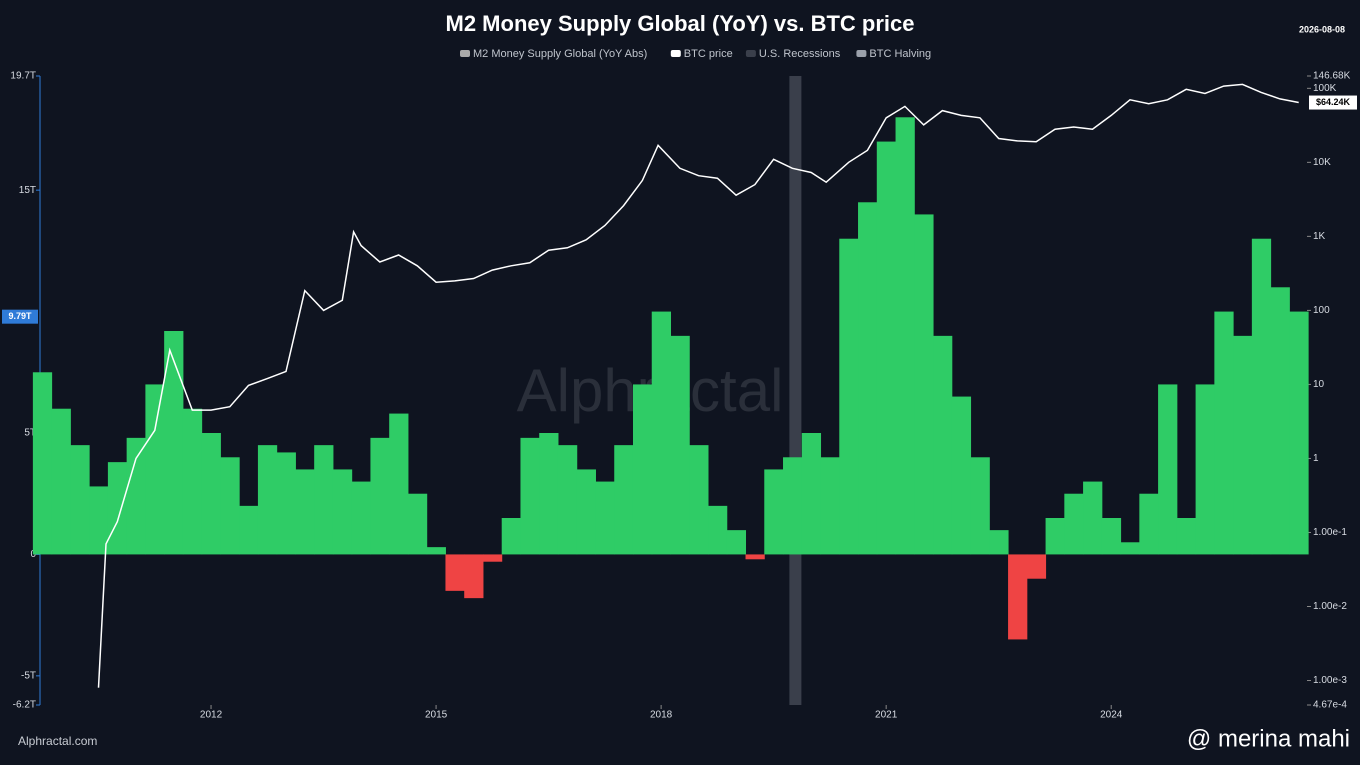  Describe the element at coordinates (1330, 606) in the screenshot. I see `y2-tick-label: 1.00e-2` at that location.